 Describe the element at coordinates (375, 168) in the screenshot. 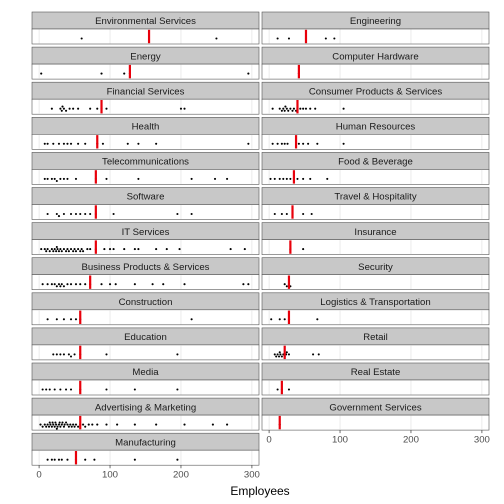

I see `facet-panel: Food & Beverage` at that location.